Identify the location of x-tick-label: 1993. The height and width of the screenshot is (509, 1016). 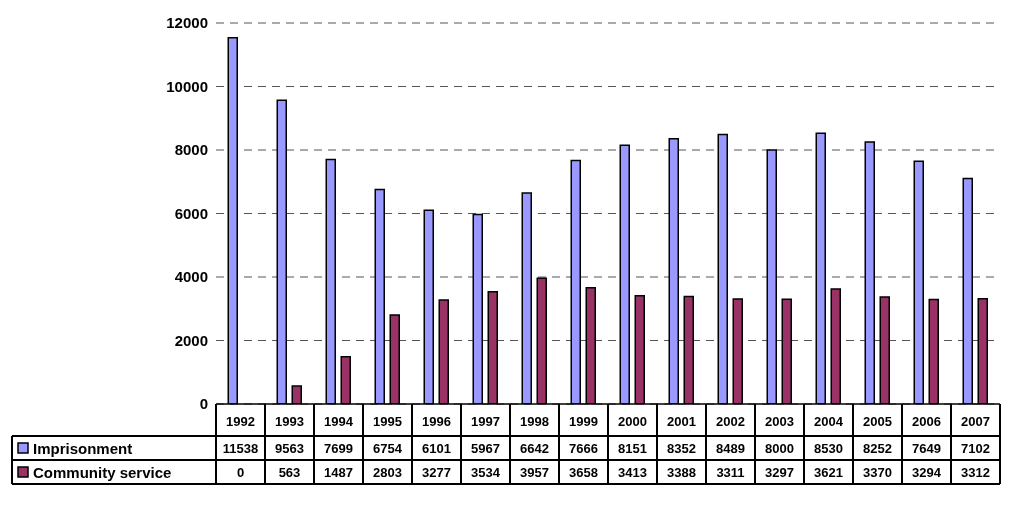
(289, 421).